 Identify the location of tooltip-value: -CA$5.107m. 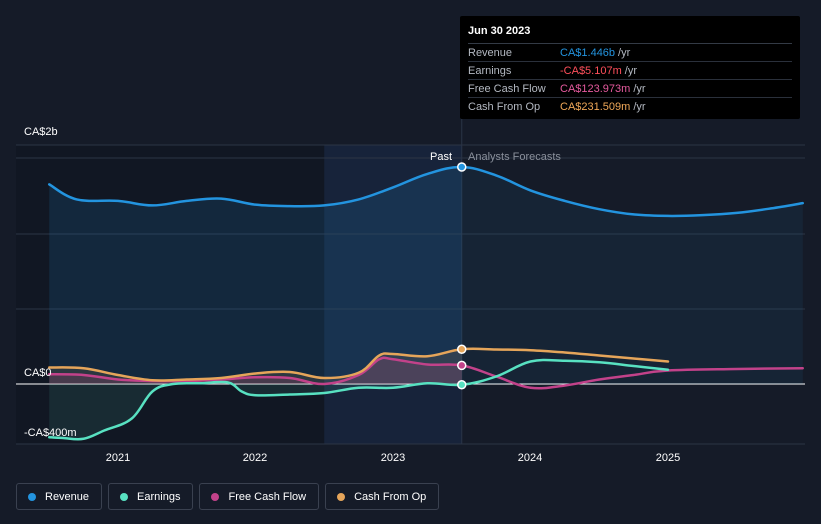
(591, 70).